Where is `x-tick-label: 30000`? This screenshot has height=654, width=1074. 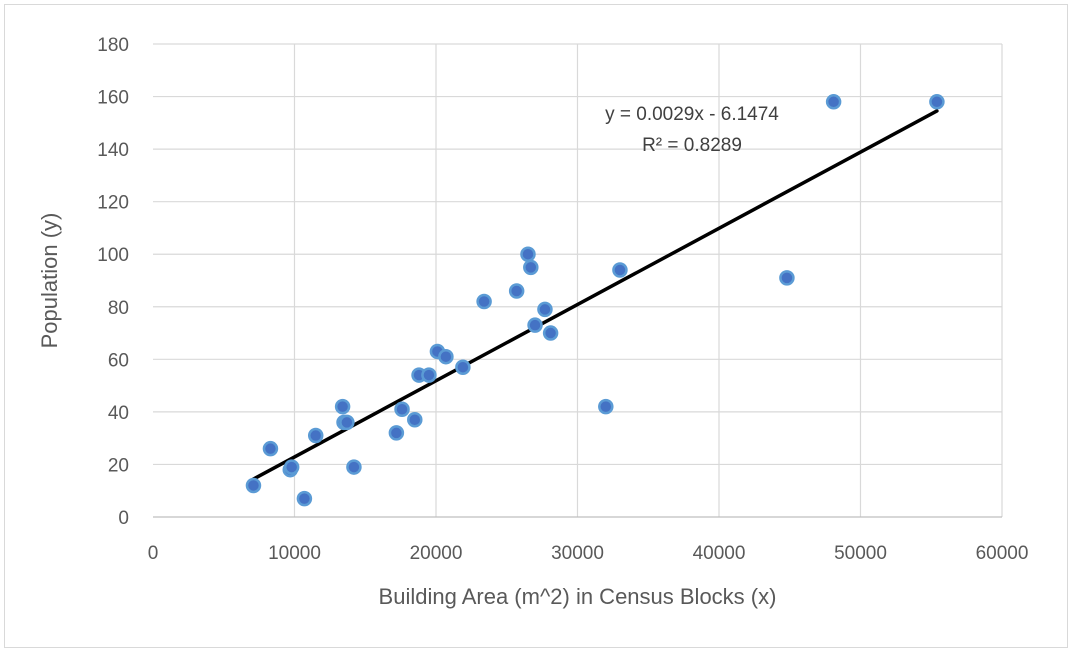
x-tick-label: 30000 is located at coordinates (577, 553).